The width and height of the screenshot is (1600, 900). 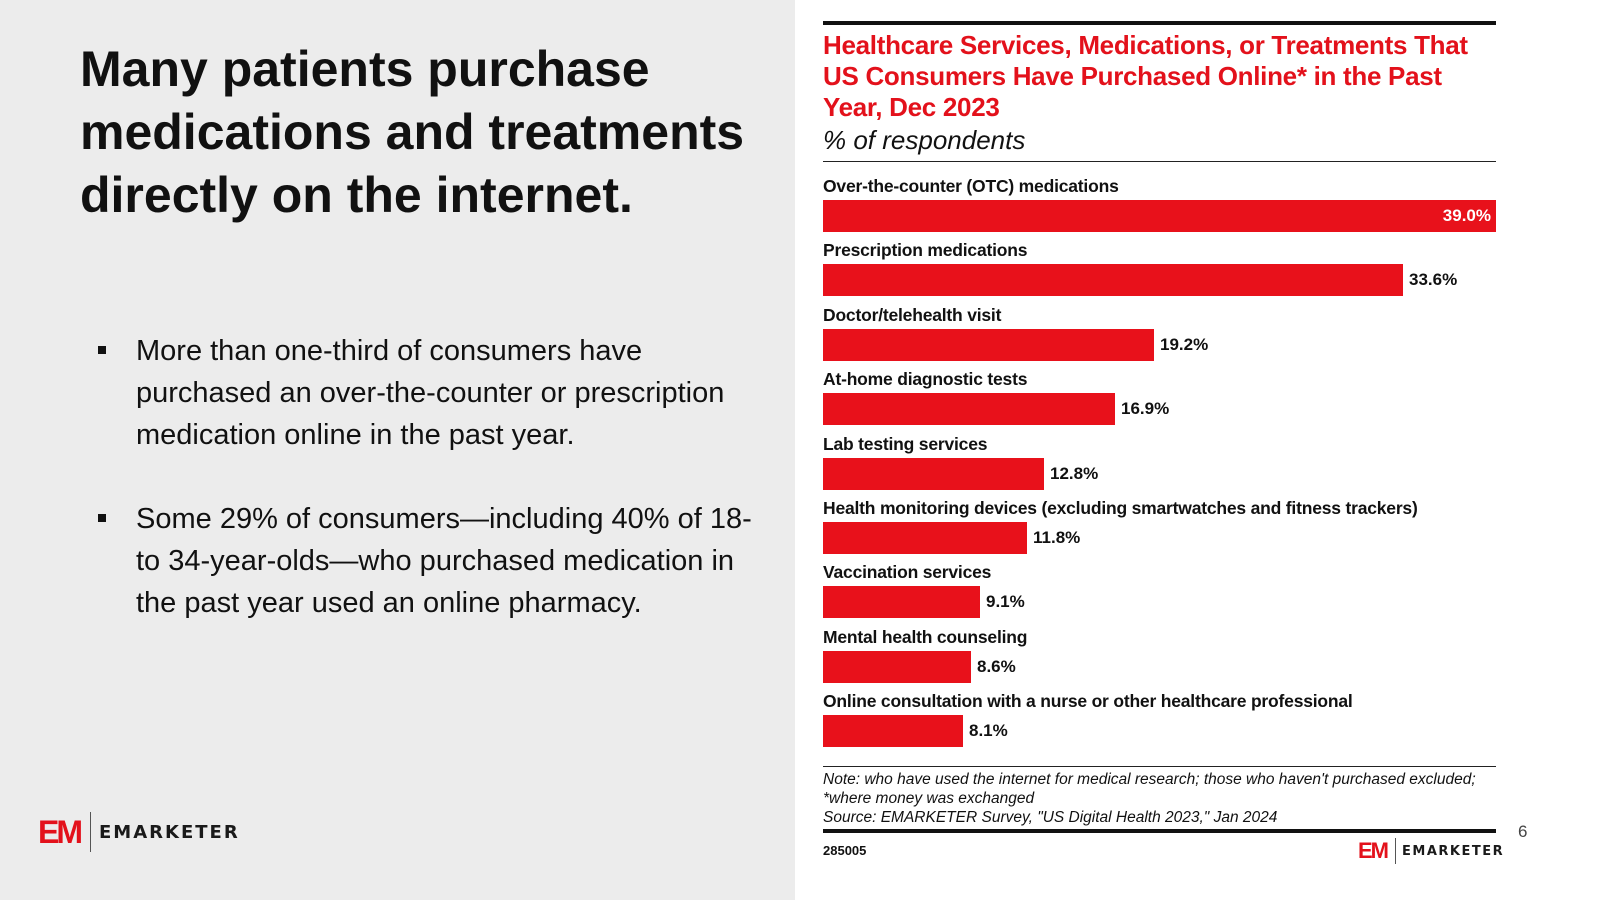 What do you see at coordinates (925, 379) in the screenshot?
I see `category-label: At-home diagnostic tests` at bounding box center [925, 379].